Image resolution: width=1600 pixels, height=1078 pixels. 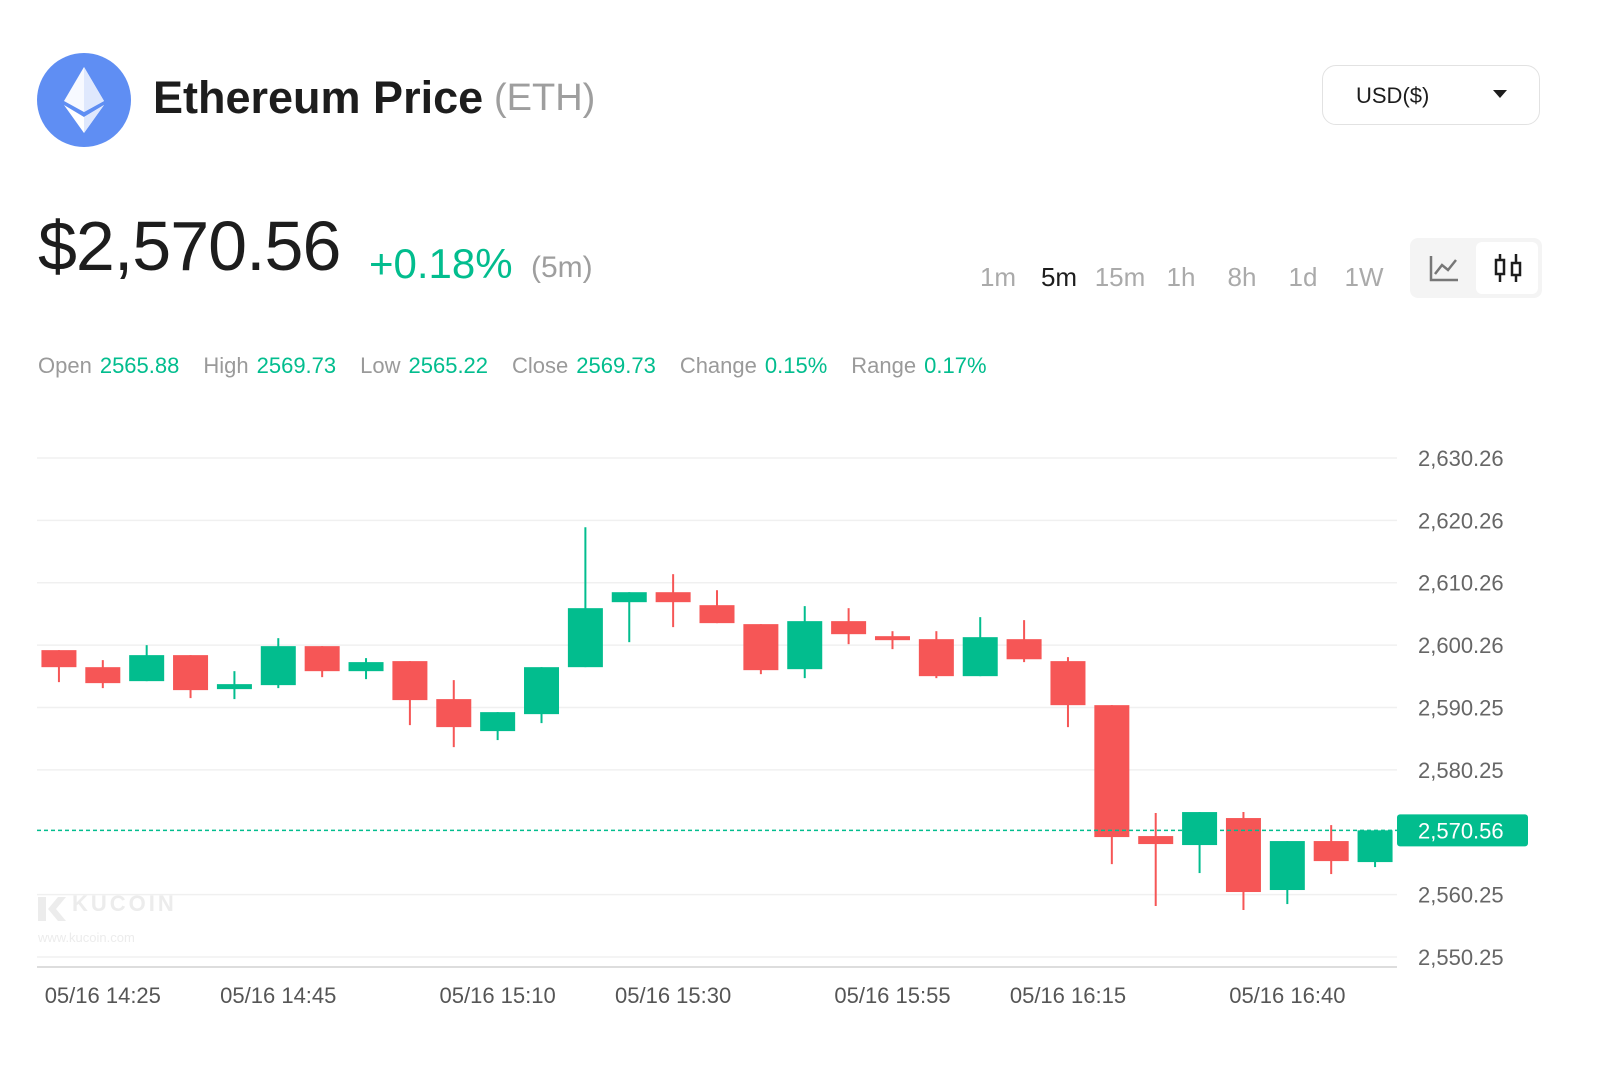 What do you see at coordinates (955, 365) in the screenshot?
I see `stat-value: 0.17%` at bounding box center [955, 365].